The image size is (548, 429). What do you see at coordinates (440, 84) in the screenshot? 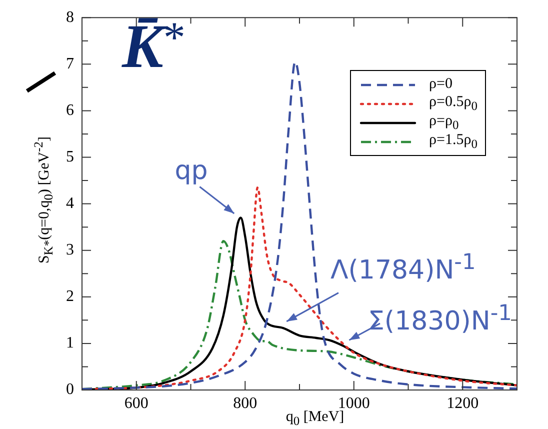
I see `legend-label: ρ=0` at bounding box center [440, 84].